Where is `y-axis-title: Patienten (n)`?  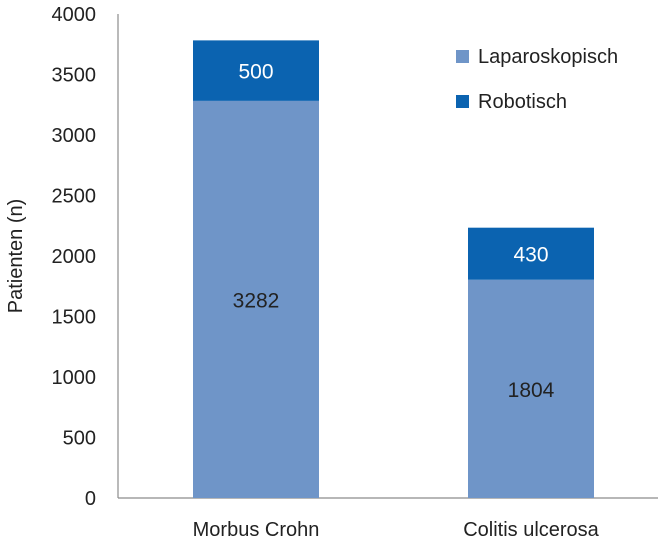
y-axis-title: Patienten (n) is located at coordinates (16, 256).